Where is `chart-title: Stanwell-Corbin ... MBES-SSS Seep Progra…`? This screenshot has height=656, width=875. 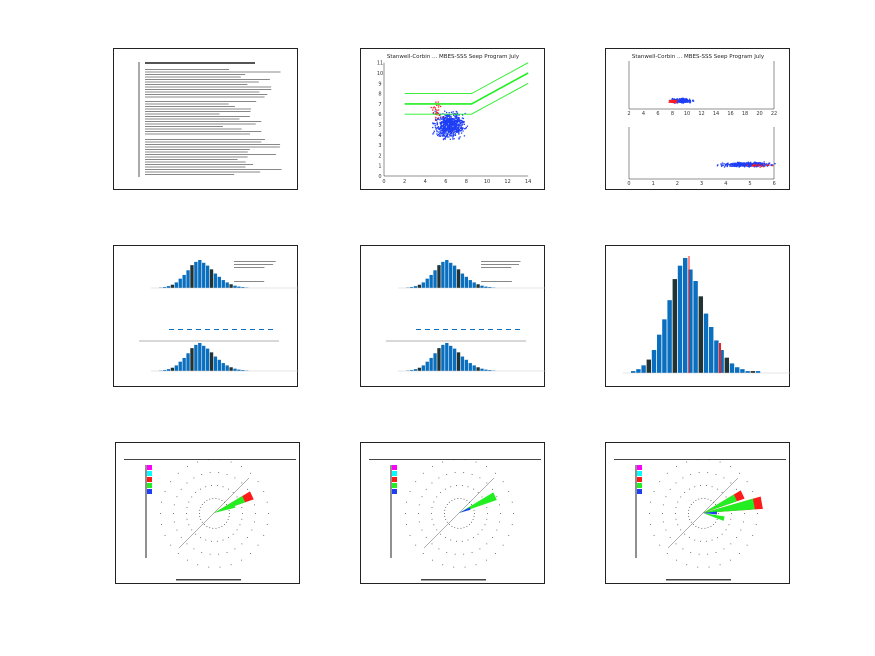
chart-title: Stanwell-Corbin ... MBES-SSS Seep Progra… is located at coordinates (698, 57).